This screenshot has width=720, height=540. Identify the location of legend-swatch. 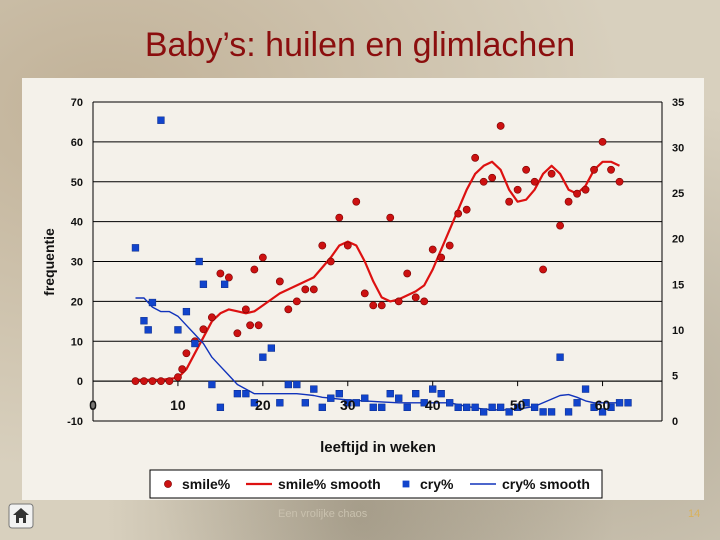
(168, 484).